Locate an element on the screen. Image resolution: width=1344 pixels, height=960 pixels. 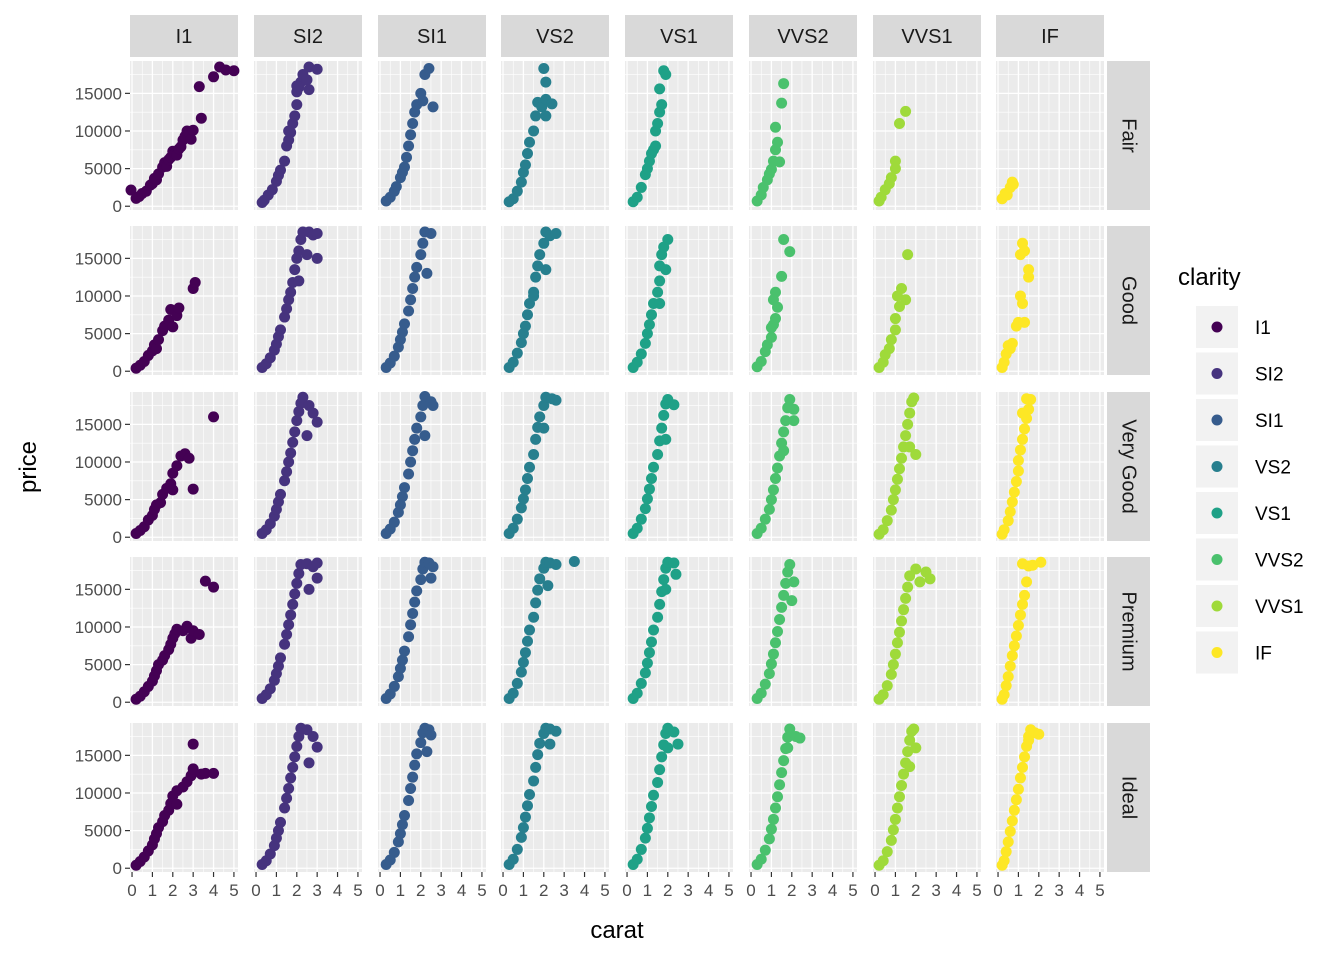
panel-premium-i1 is located at coordinates (184, 631).